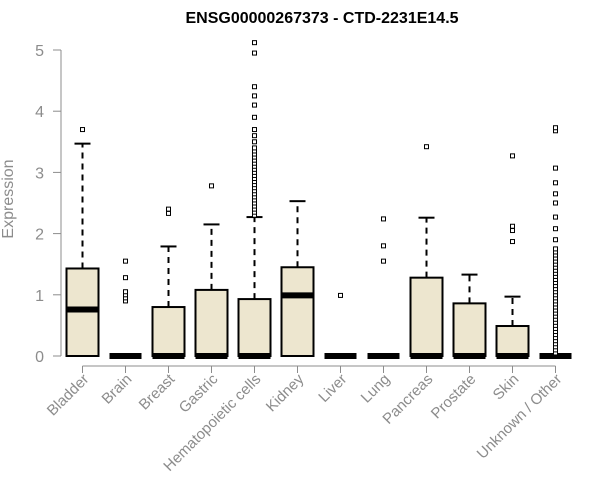 The image size is (600, 500). Describe the element at coordinates (332, 388) in the screenshot. I see `x-tick-label: Liver` at that location.